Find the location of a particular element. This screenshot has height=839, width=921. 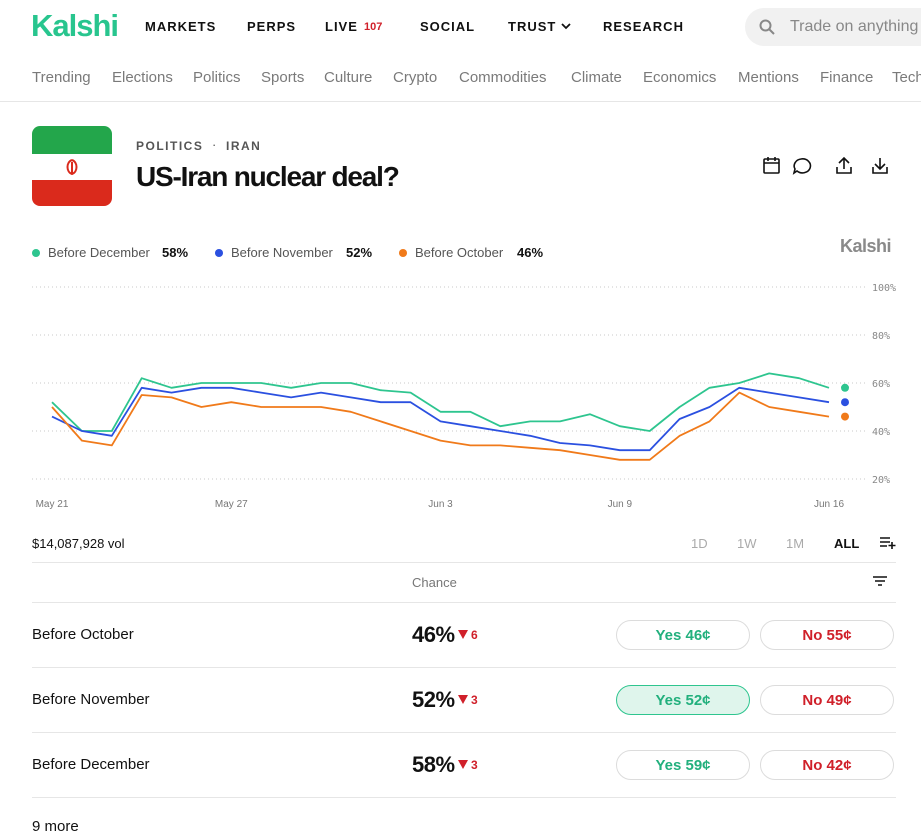

x-tick-label: Jun 3 is located at coordinates (440, 504).